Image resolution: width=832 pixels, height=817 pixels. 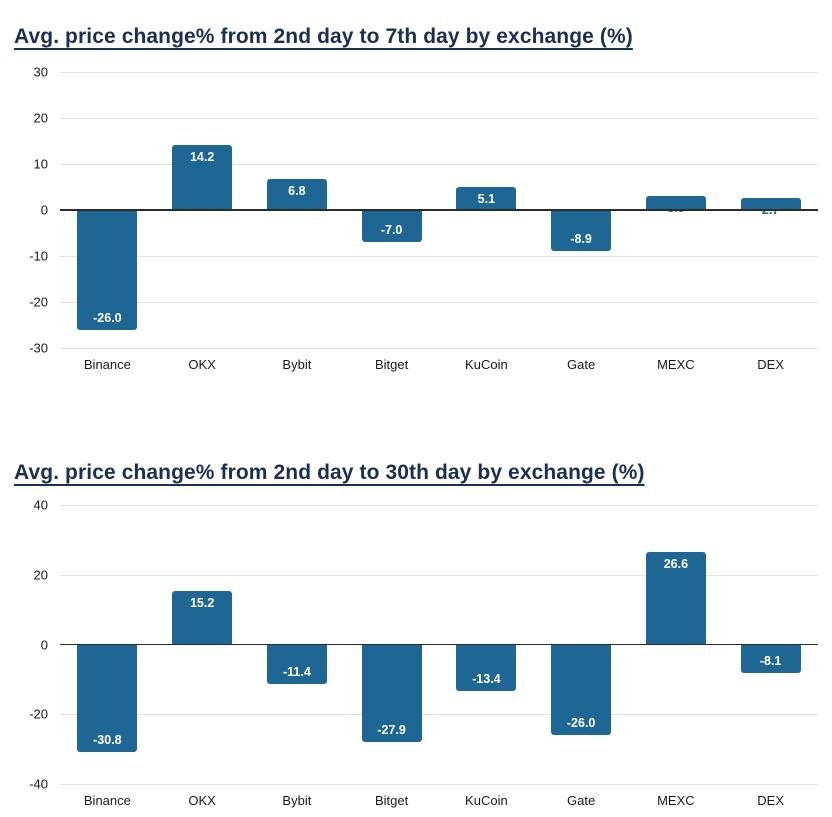 I want to click on bar-okx: 14.2, so click(x=202, y=177).